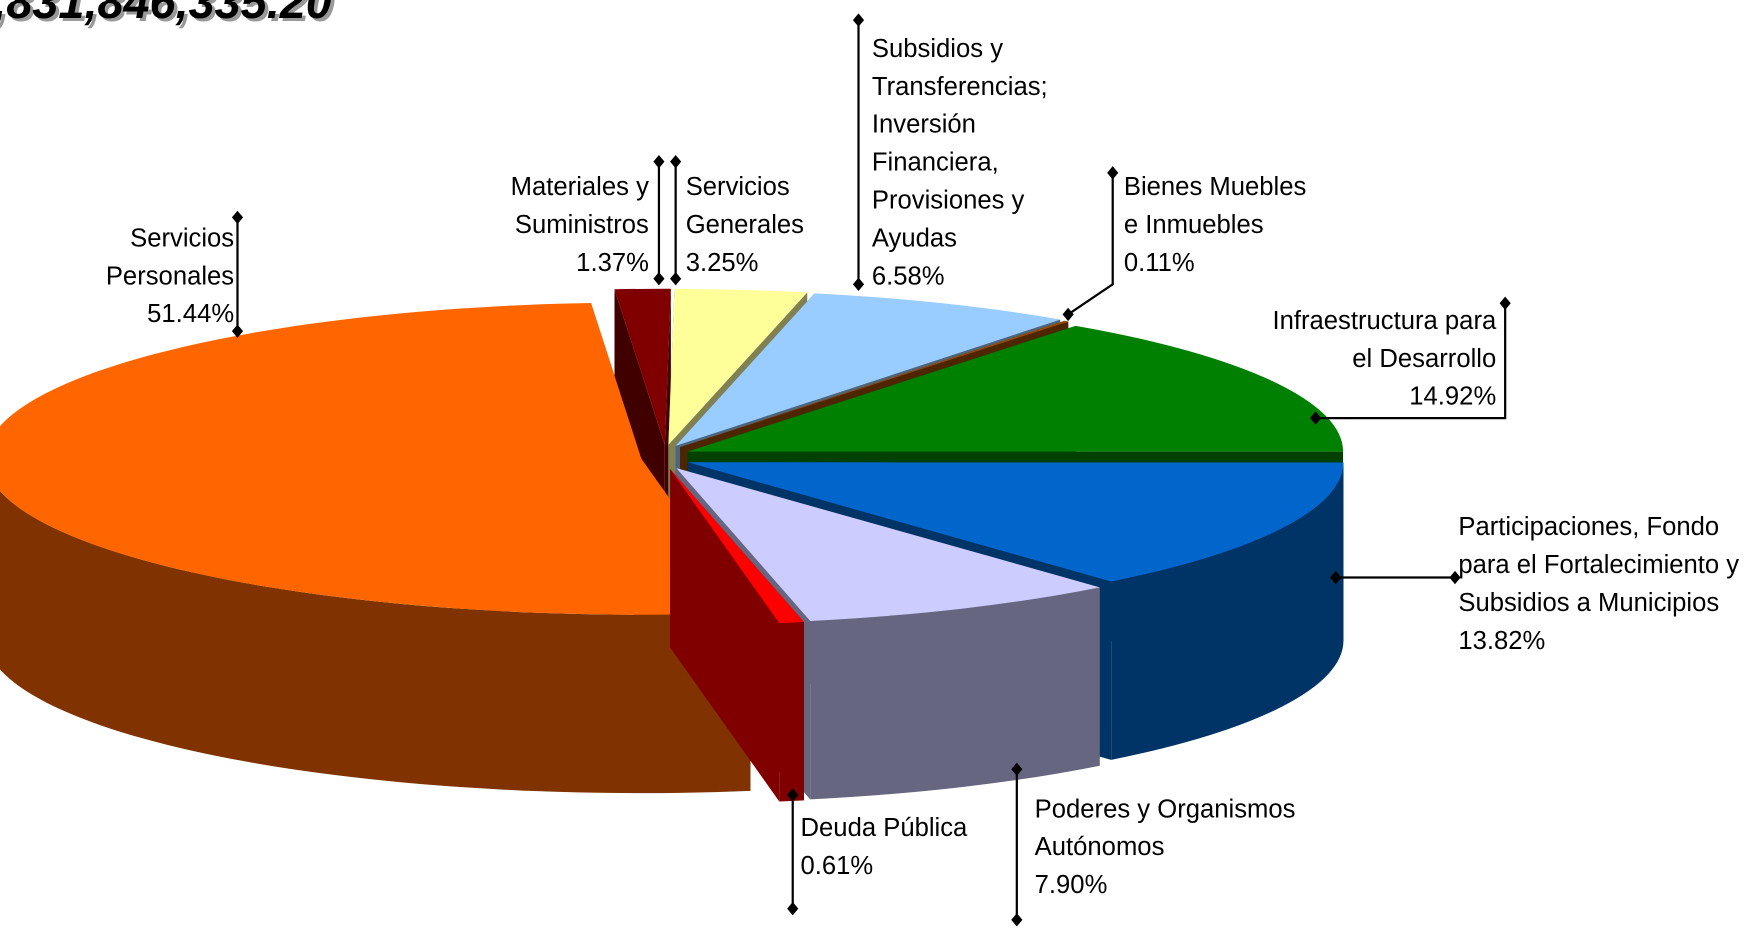 The height and width of the screenshot is (928, 1746). I want to click on value-label: 3.25%, so click(758, 262).